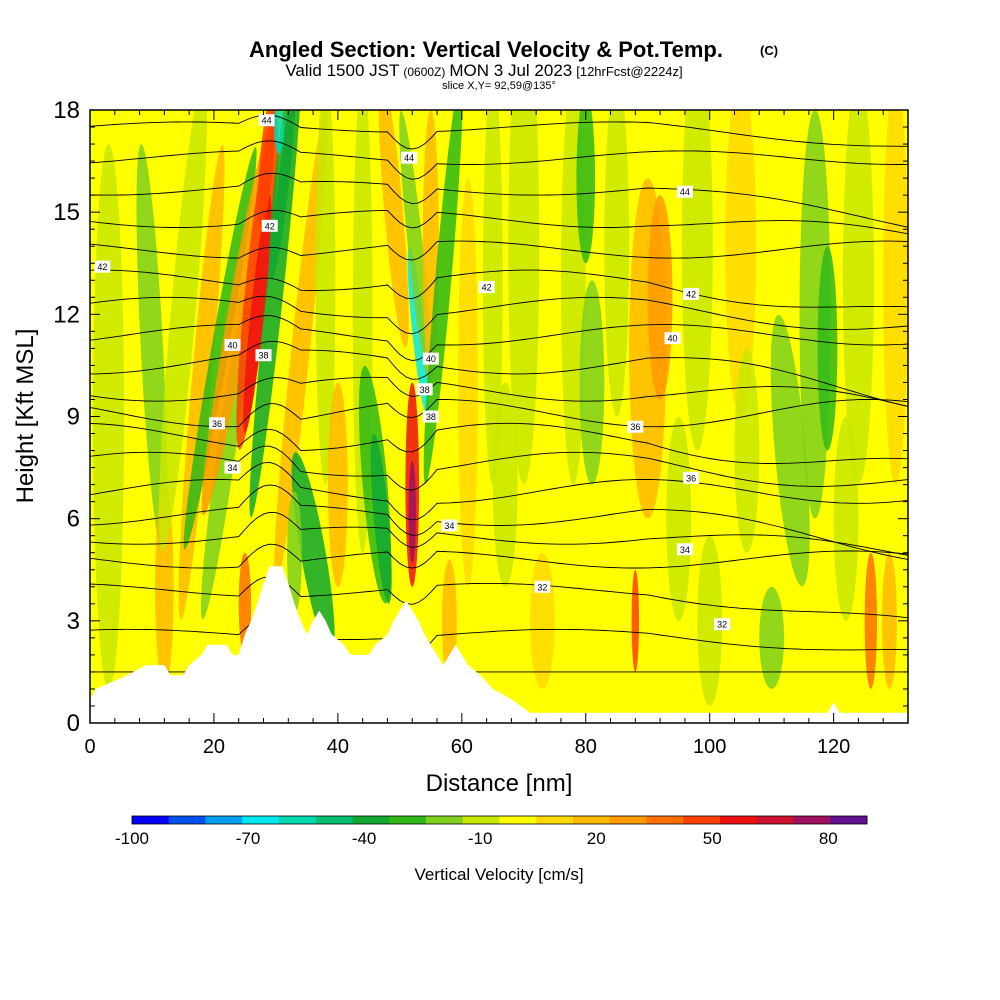 Image resolution: width=1000 pixels, height=1000 pixels. I want to click on colorbar-label: Vertical Velocity [cm/s], so click(498, 874).